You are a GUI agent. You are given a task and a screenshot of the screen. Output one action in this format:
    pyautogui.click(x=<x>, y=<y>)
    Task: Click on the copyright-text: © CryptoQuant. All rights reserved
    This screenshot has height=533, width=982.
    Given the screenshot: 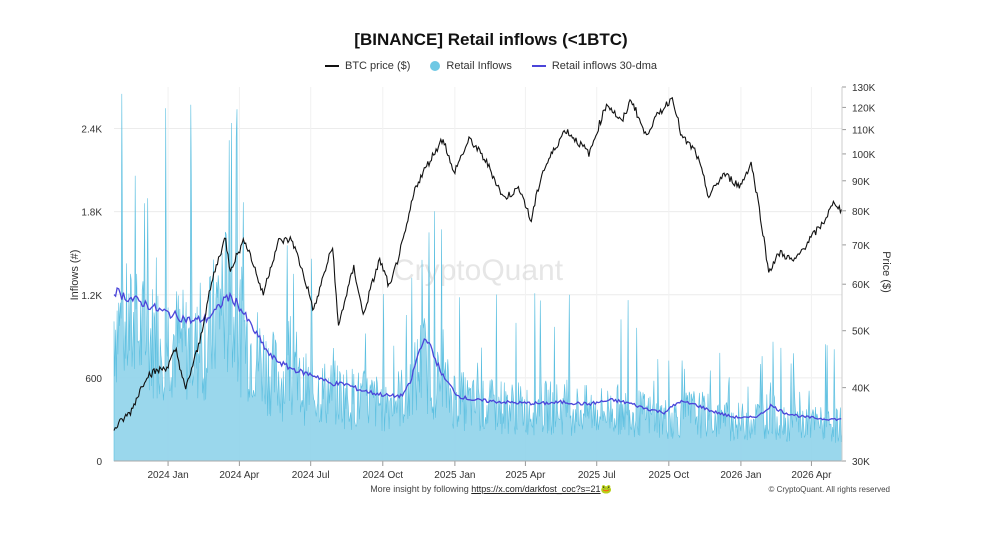 What is the action you would take?
    pyautogui.click(x=829, y=489)
    